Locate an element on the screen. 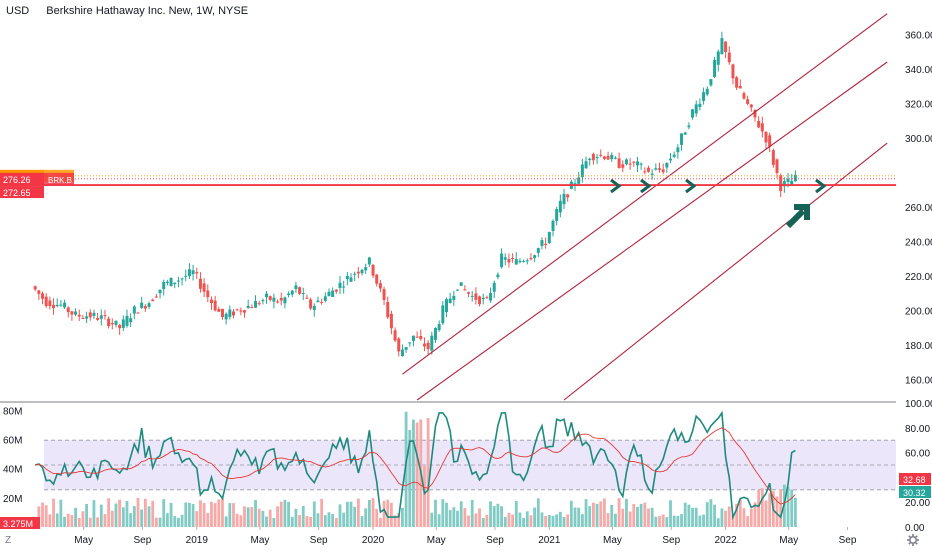  volume-tick-label: 60M is located at coordinates (12, 440).